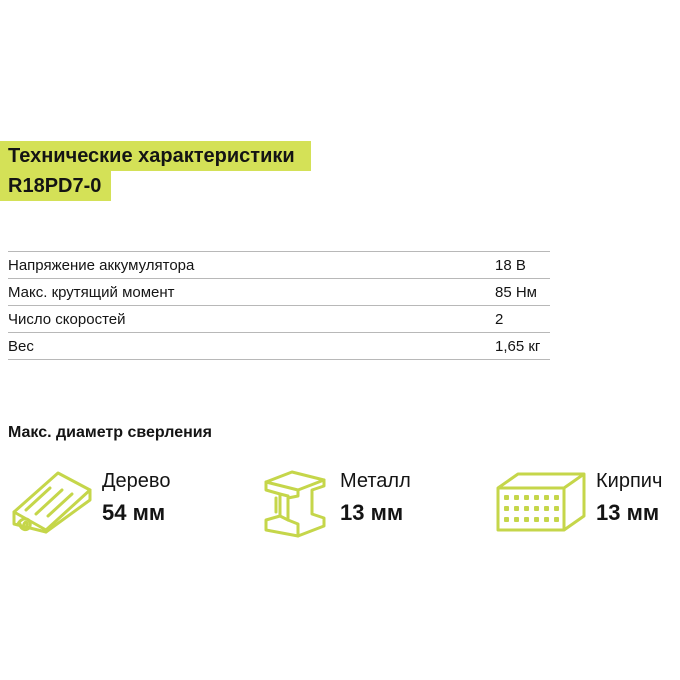  I want to click on spec-row-voltage: Напряжение аккумулятора 18 В, so click(279, 264).